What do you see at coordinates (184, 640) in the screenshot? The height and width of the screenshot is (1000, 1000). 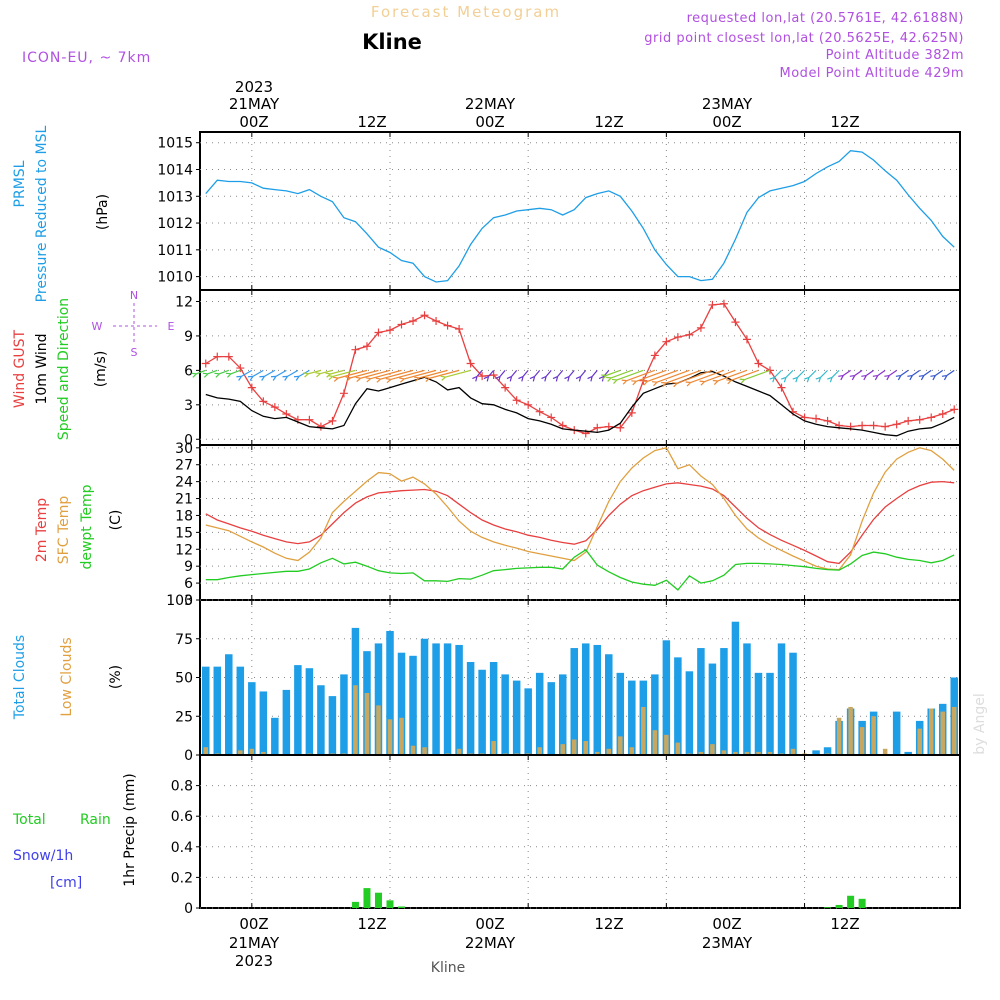 I see `y-tick-label: 75` at bounding box center [184, 640].